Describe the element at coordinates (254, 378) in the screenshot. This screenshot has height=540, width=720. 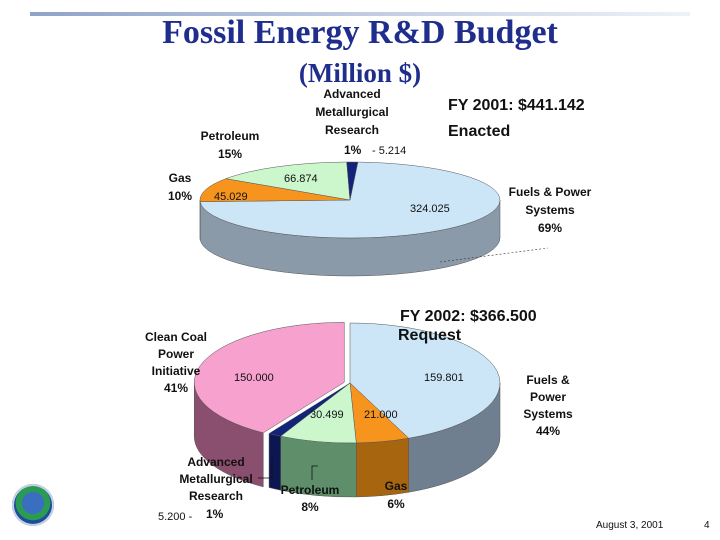
I see `c2-ccpi-value: 150.000` at that location.